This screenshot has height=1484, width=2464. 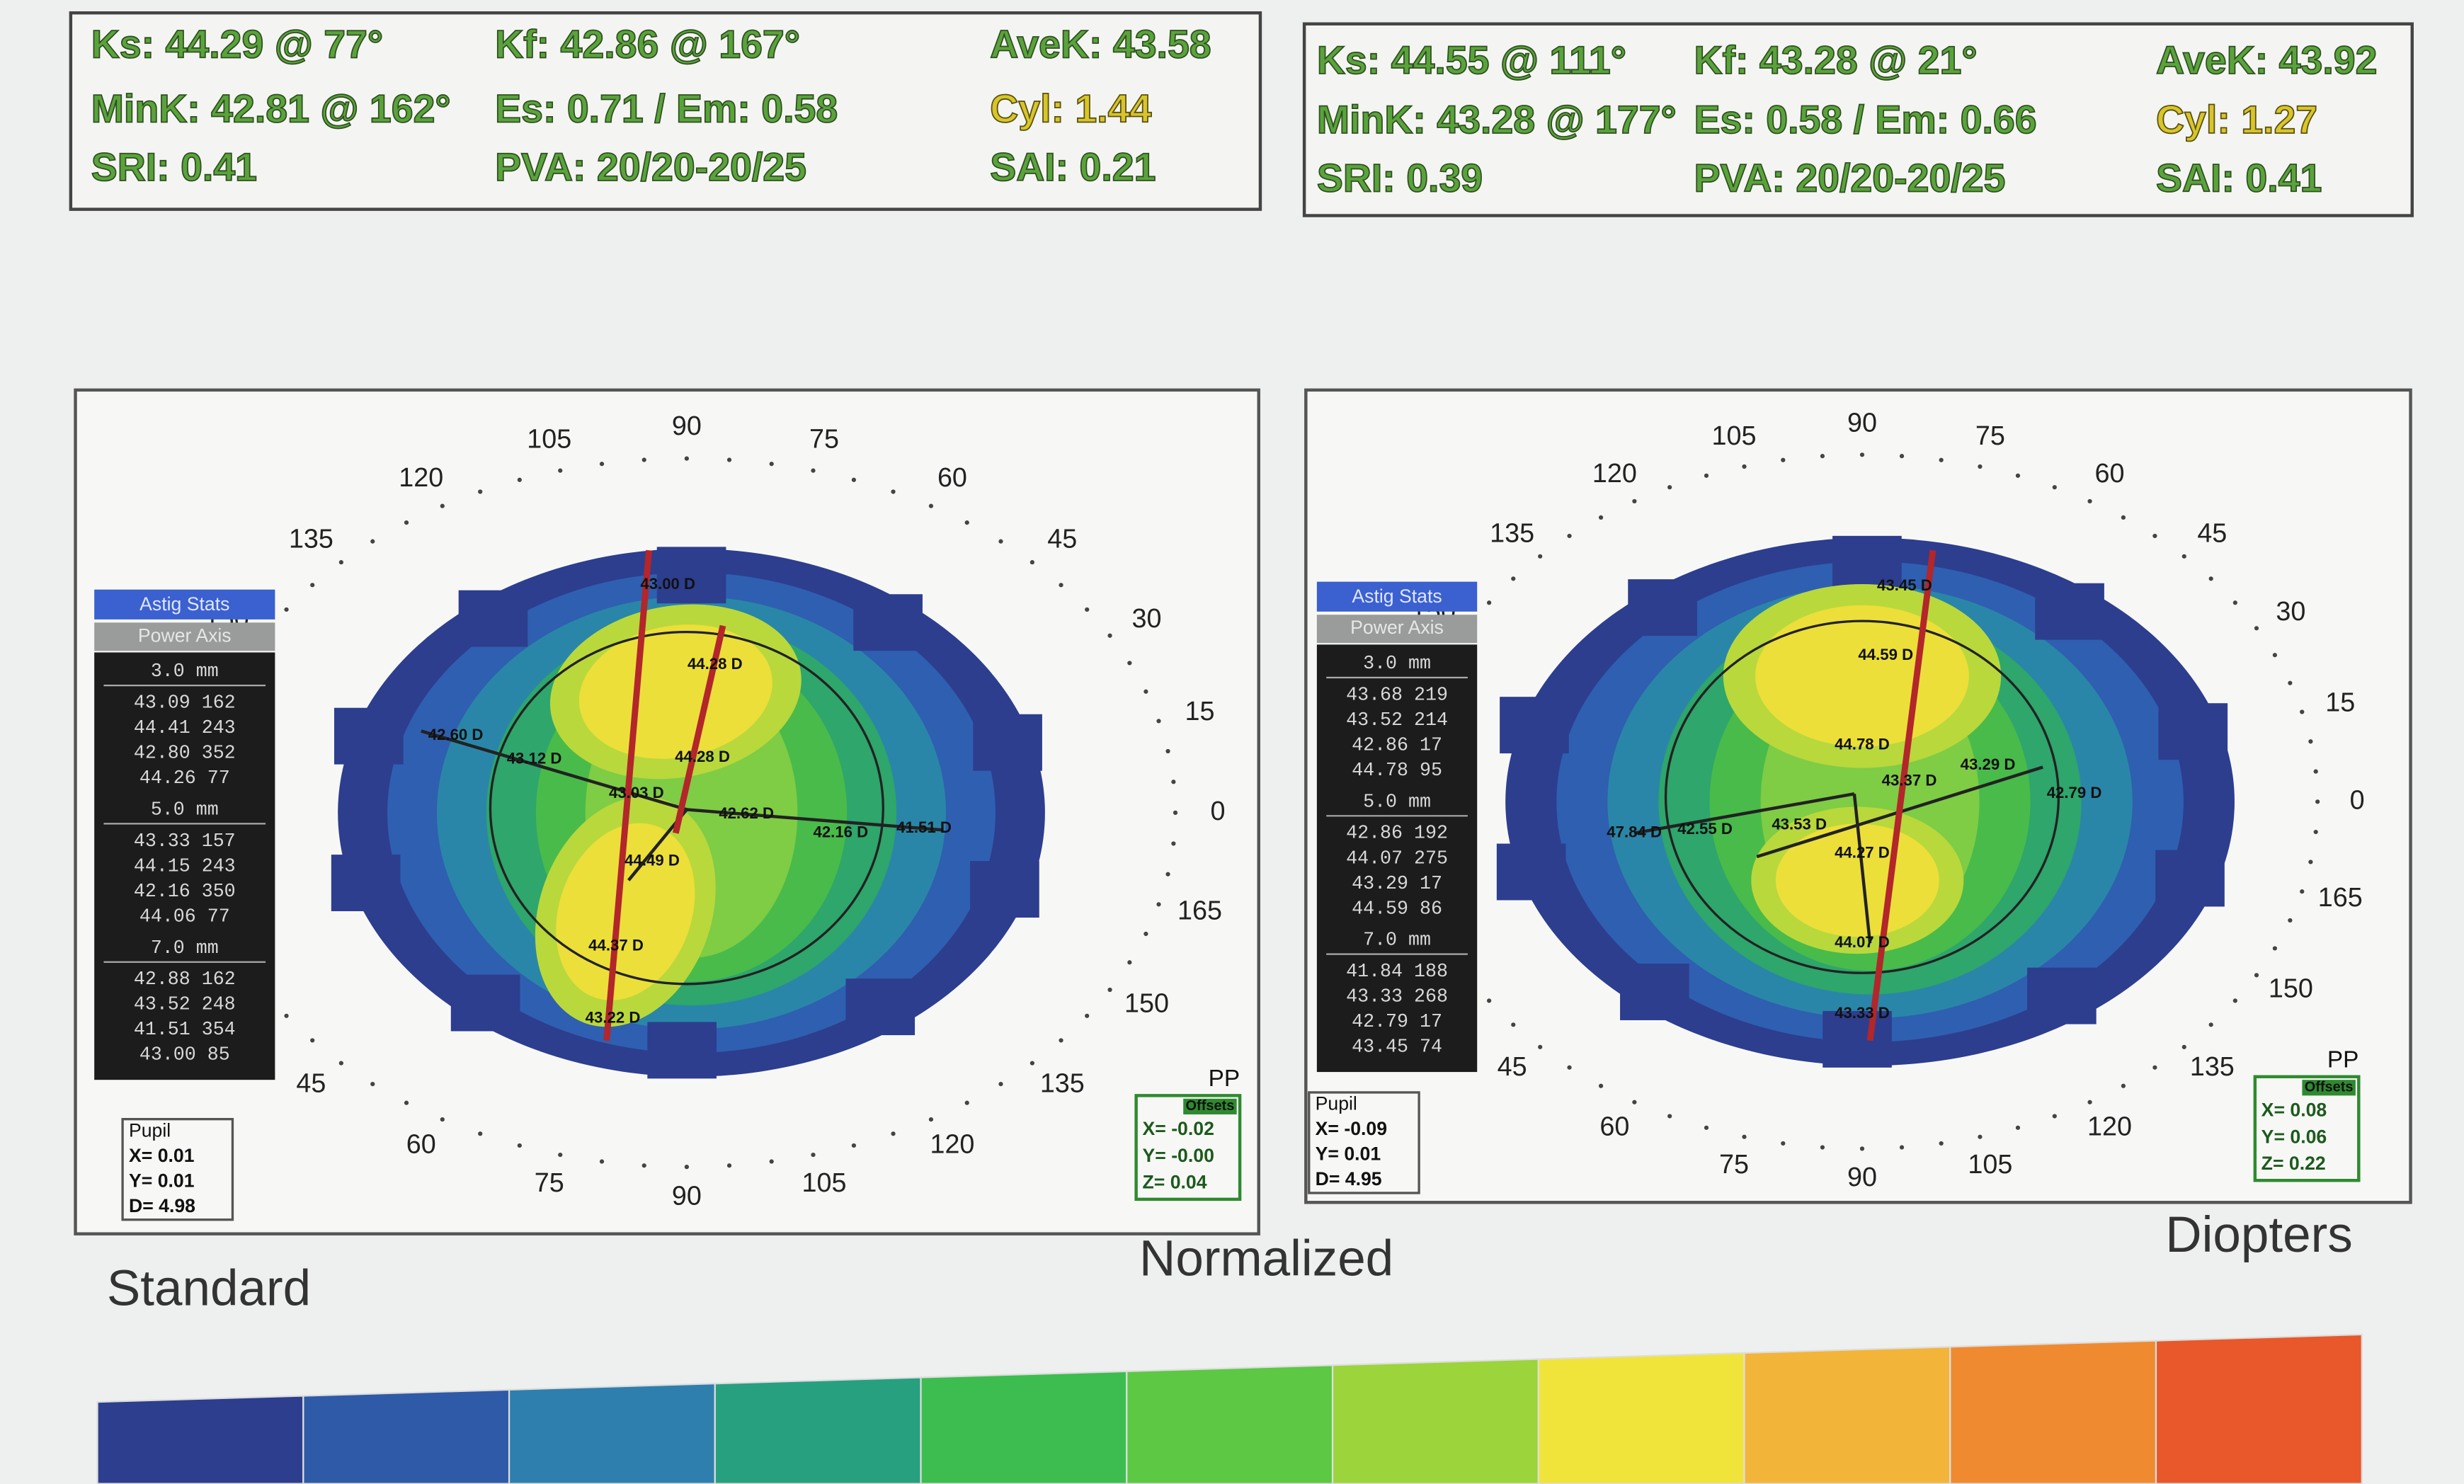 I want to click on summary-box, so click(x=666, y=111).